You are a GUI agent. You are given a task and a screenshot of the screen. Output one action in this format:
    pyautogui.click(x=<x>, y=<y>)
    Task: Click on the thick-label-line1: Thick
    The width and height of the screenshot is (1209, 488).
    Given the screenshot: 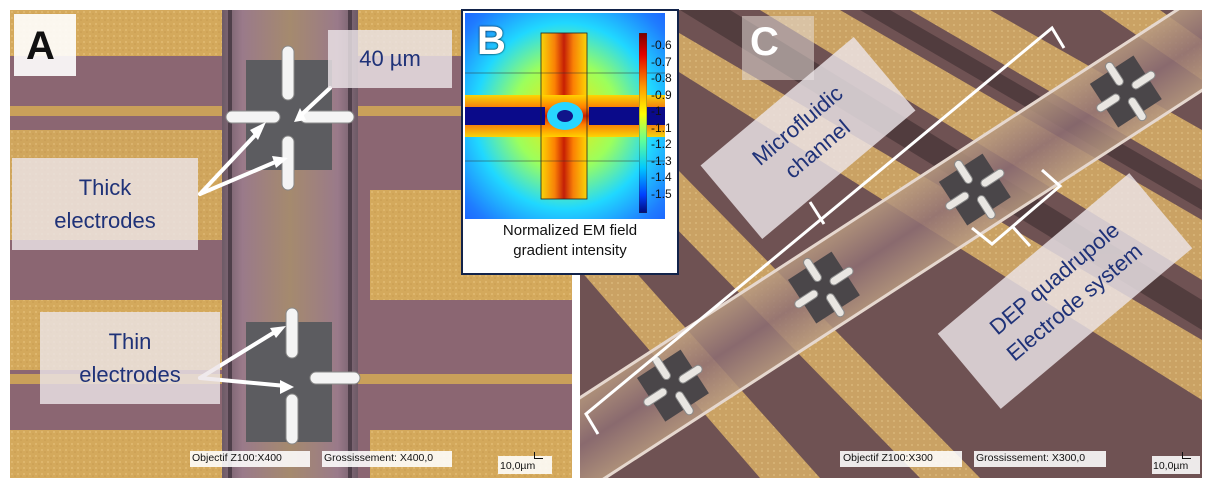 What is the action you would take?
    pyautogui.click(x=105, y=187)
    